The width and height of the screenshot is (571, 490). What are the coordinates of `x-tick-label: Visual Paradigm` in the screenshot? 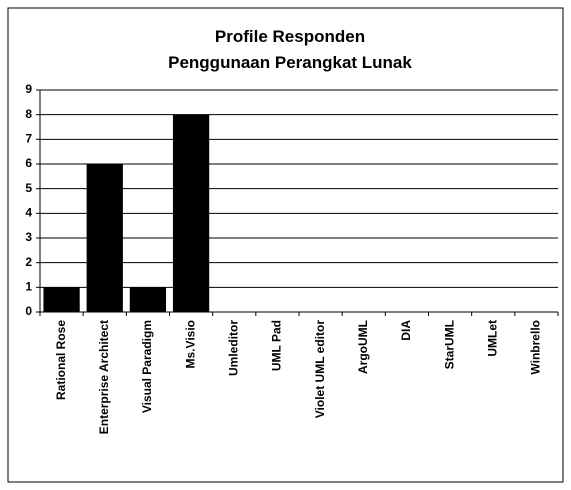 It's located at (147, 366).